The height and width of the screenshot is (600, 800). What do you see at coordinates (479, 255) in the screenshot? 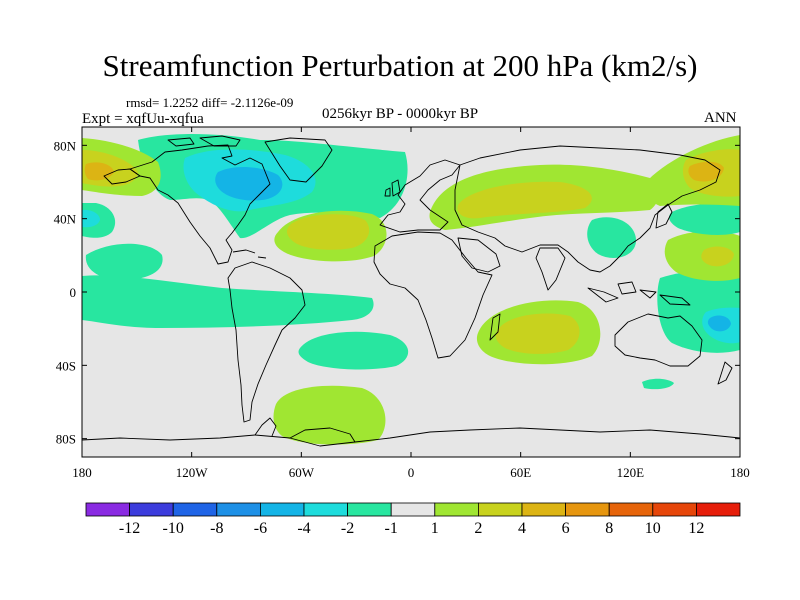
I see `coastline-arabia` at bounding box center [479, 255].